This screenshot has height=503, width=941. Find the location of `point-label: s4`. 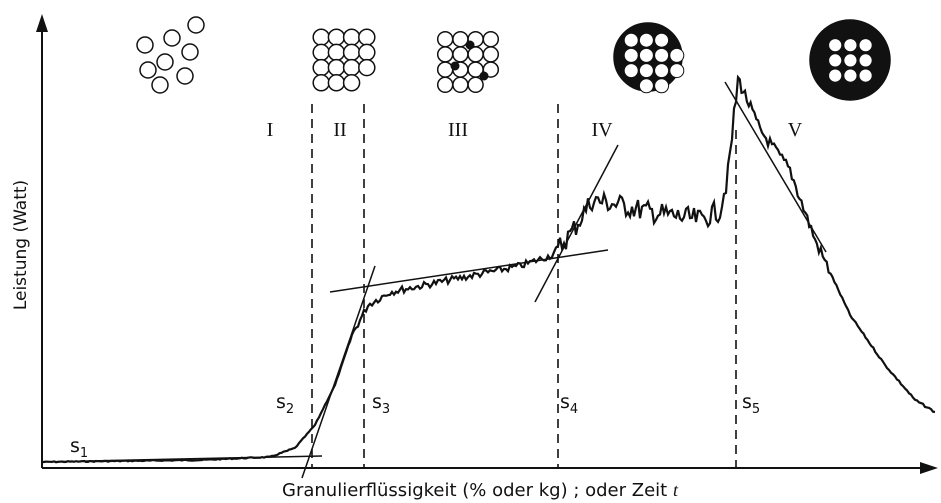

point-label: s4 is located at coordinates (569, 404).